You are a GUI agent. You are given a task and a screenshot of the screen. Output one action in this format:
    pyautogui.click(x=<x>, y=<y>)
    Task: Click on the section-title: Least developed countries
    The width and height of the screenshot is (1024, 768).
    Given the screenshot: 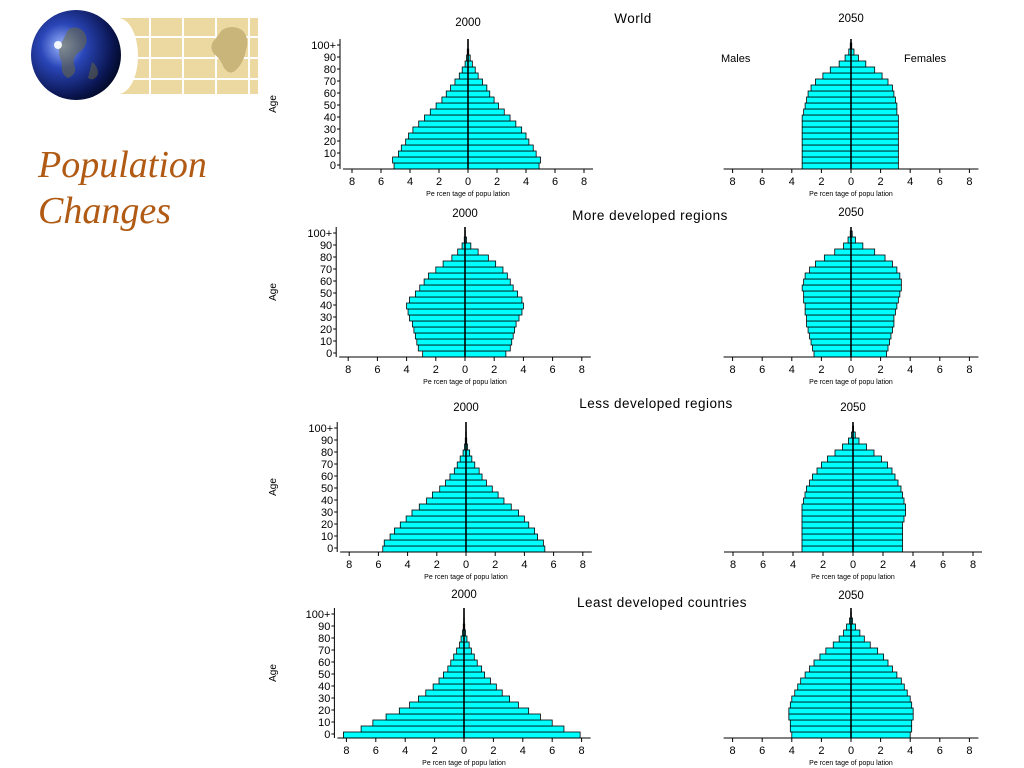 What is the action you would take?
    pyautogui.click(x=662, y=602)
    